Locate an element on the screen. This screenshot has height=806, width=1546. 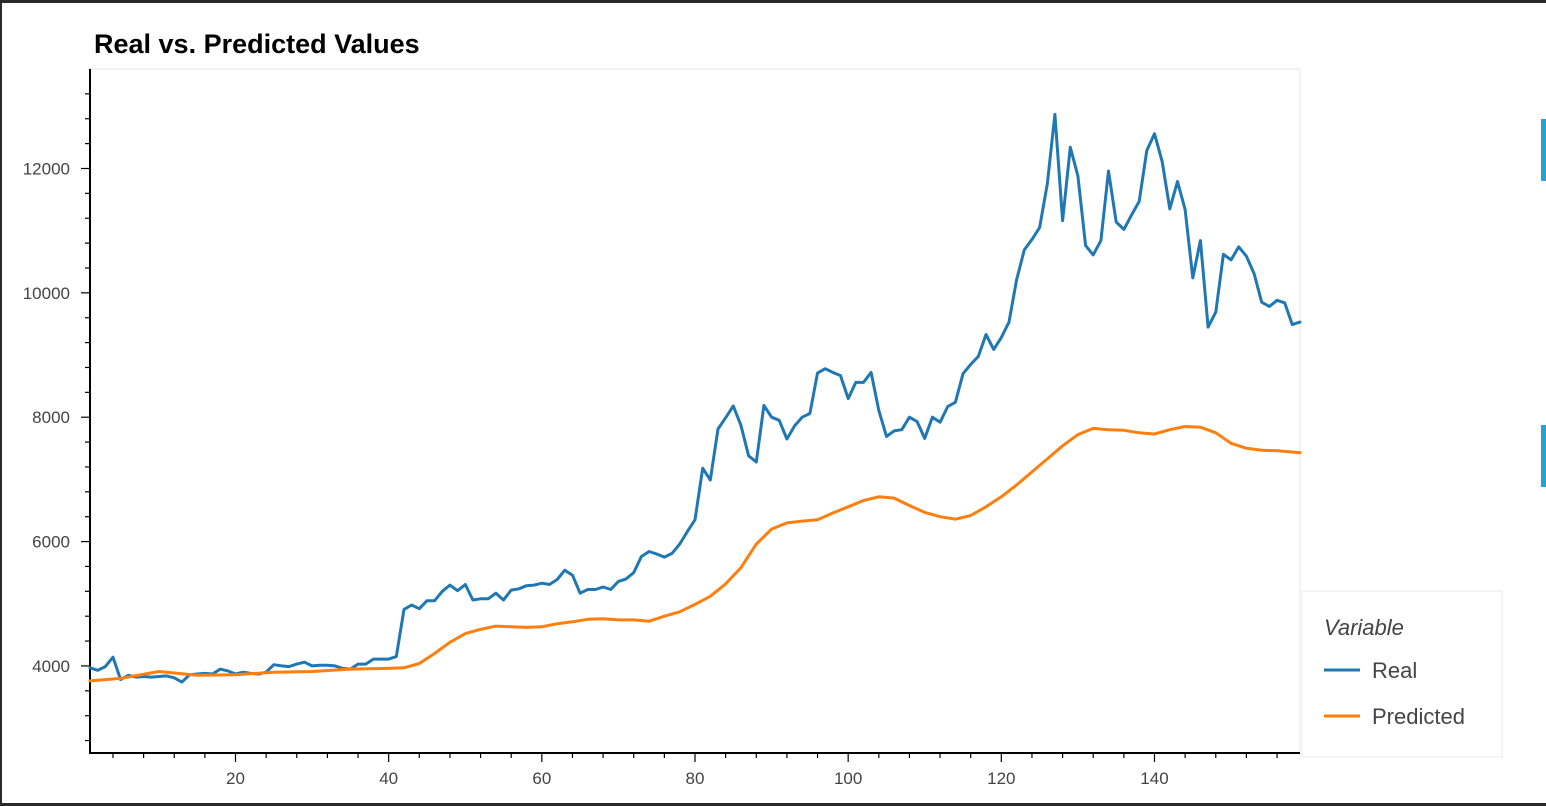
y-tick-label: 6000 is located at coordinates (51, 542).